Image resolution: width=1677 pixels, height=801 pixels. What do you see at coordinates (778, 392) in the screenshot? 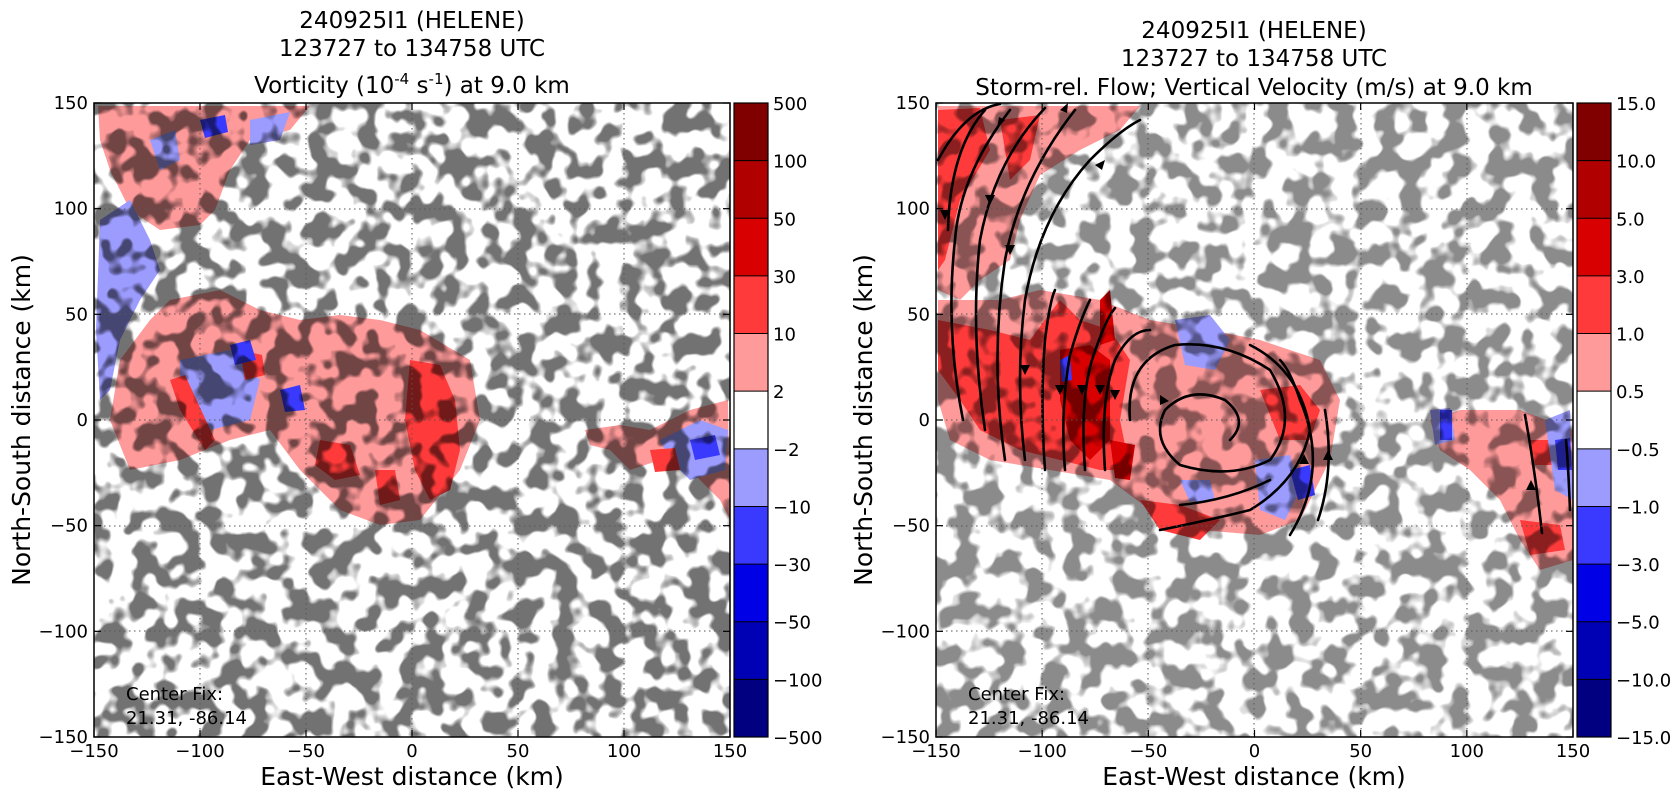
I see `vorticity-colorbar-label: 2` at bounding box center [778, 392].